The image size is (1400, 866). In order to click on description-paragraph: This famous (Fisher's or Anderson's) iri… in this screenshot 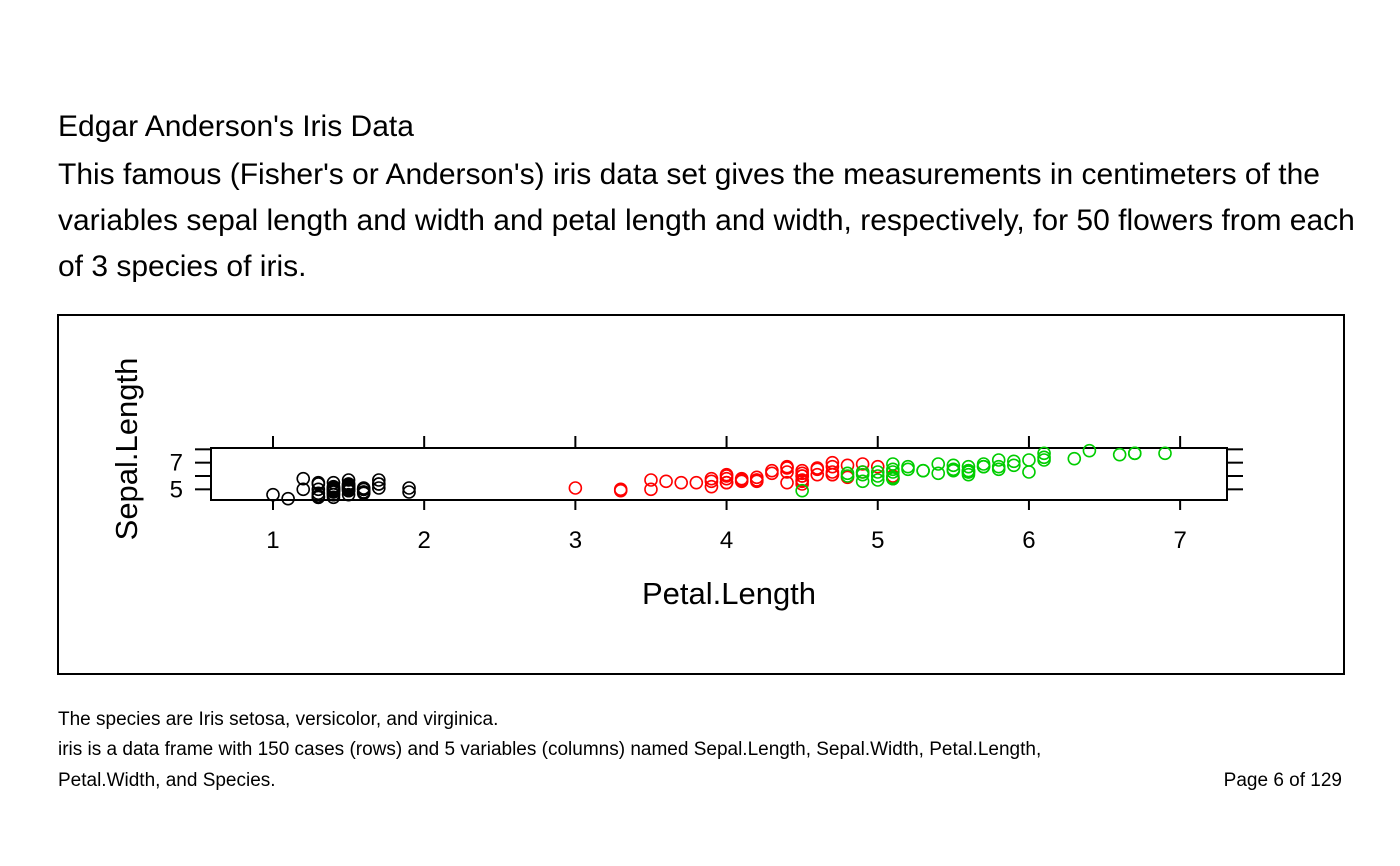, I will do `click(706, 220)`.